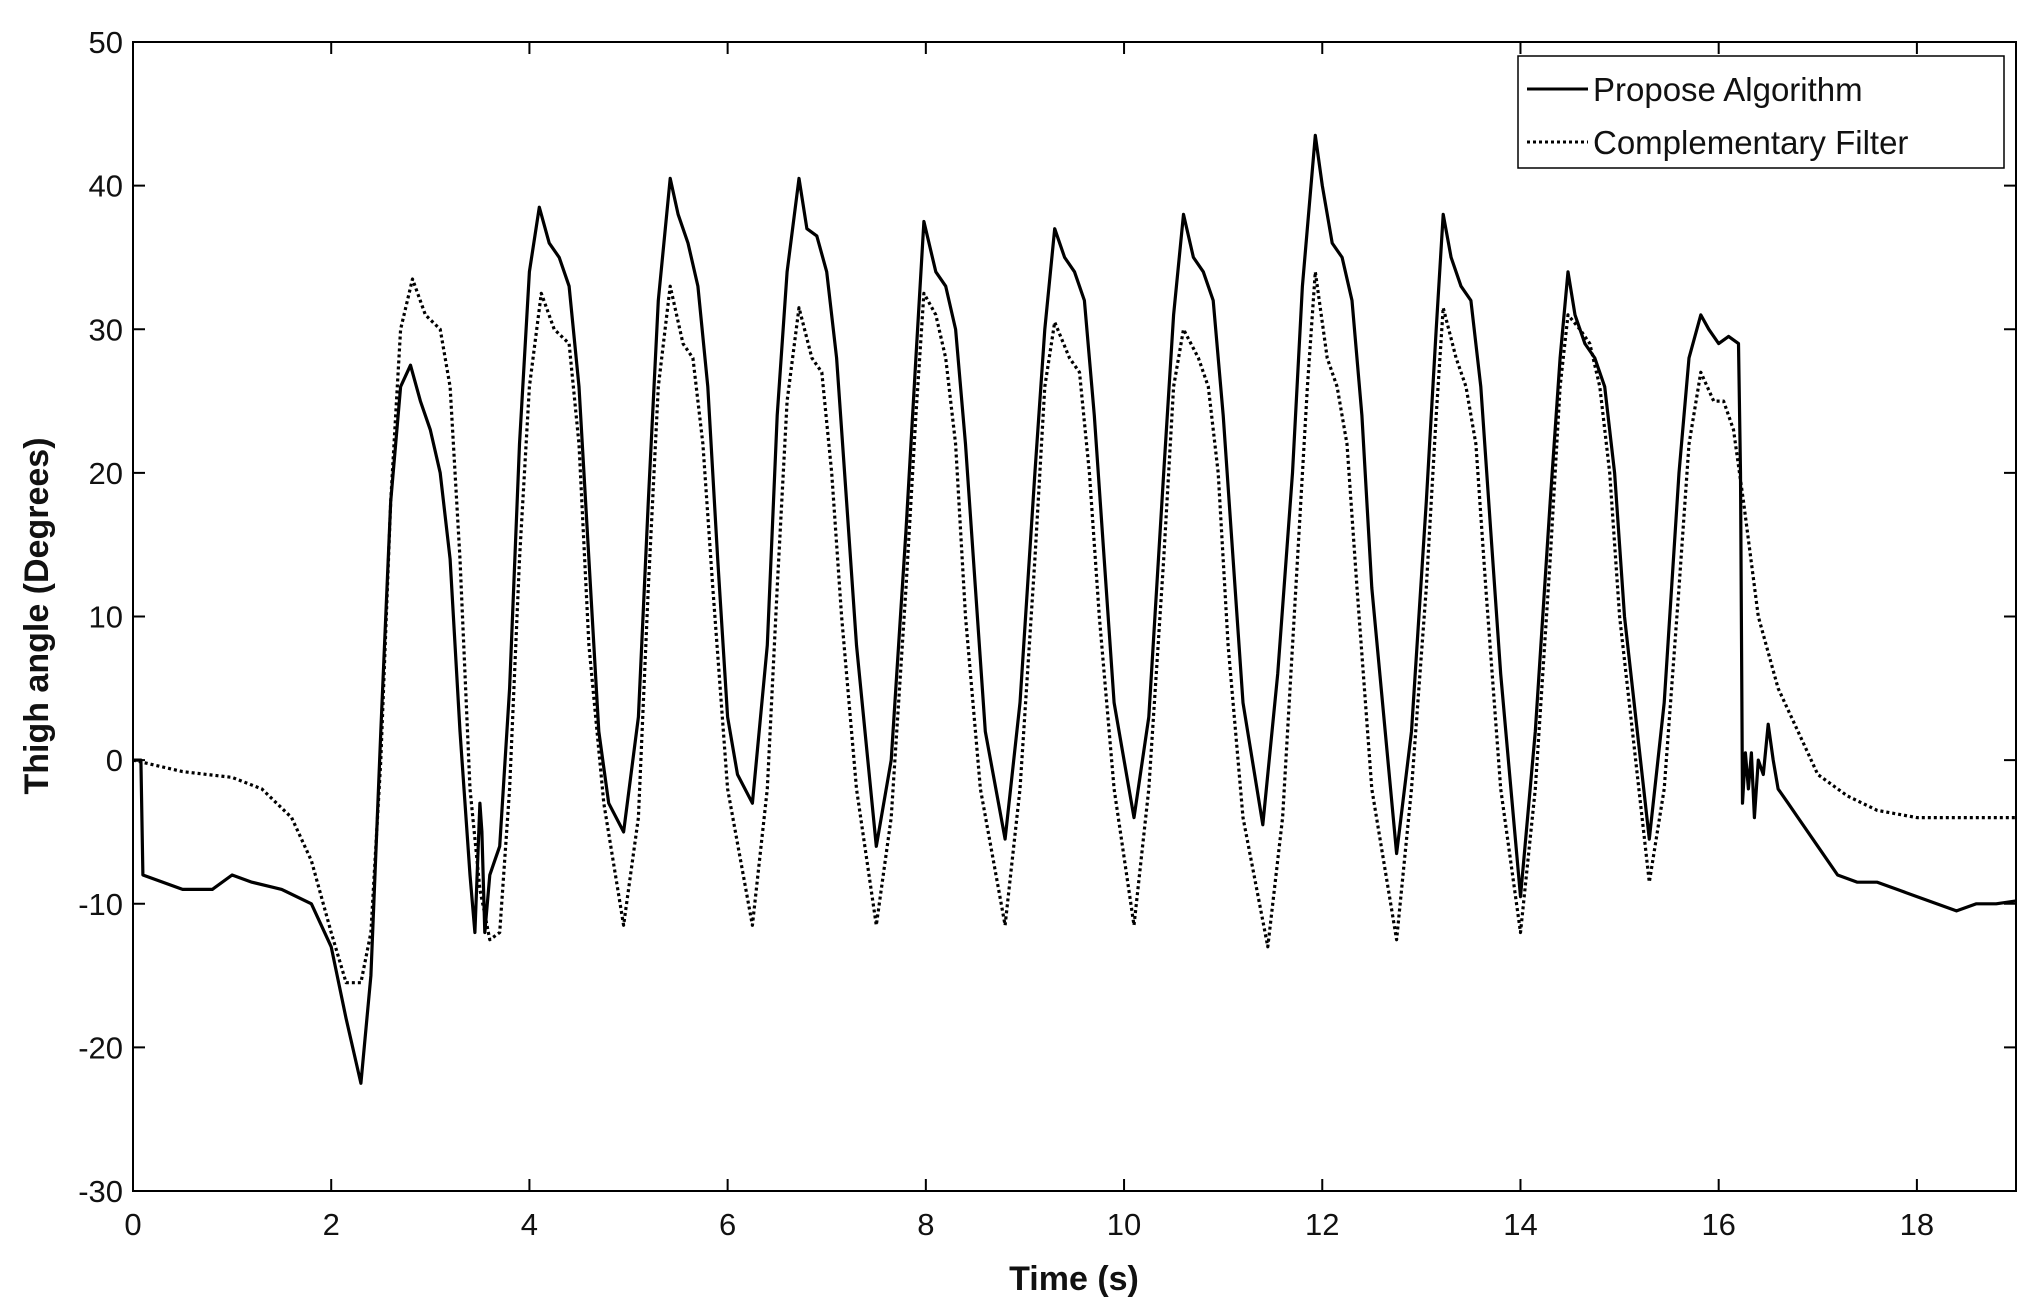  Describe the element at coordinates (100, 1191) in the screenshot. I see `y-tick-label: -30` at that location.